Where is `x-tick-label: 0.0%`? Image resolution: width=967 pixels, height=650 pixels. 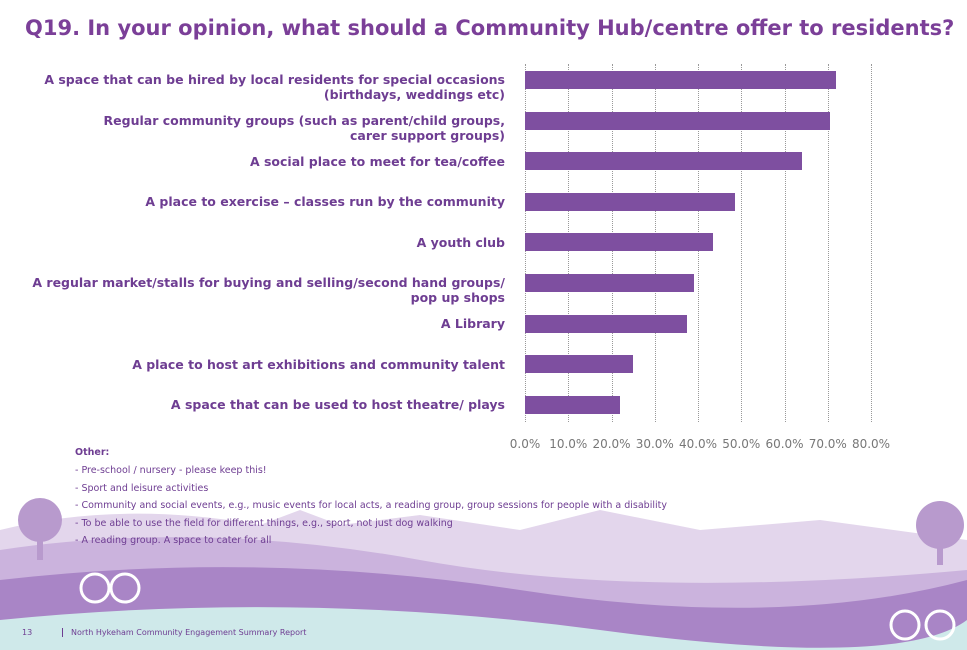 x-tick-label: 0.0% is located at coordinates (525, 444).